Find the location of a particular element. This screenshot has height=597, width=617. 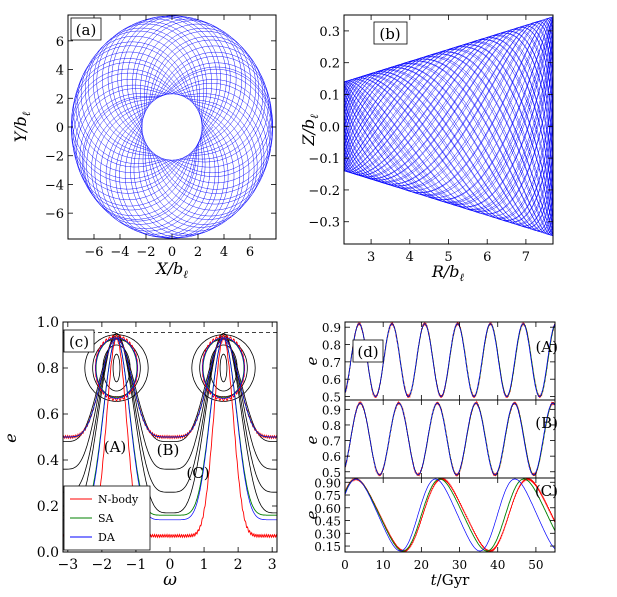

d2-xtick-label: 20 is located at coordinates (421, 565).